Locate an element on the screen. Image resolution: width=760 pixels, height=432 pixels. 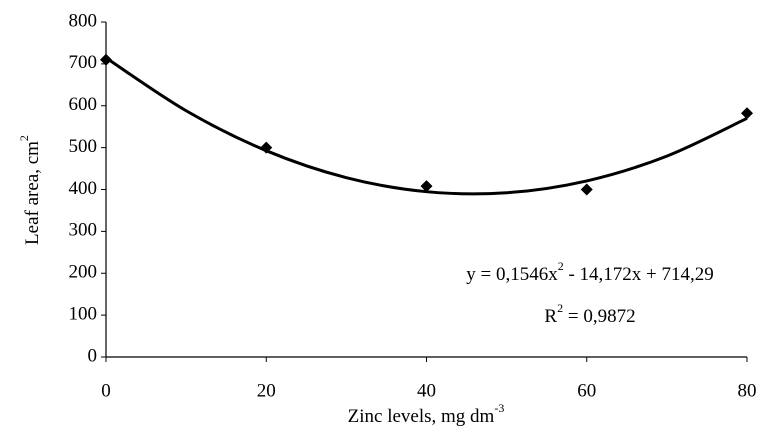
r-squared: R2 = 0,9872 is located at coordinates (589, 314).